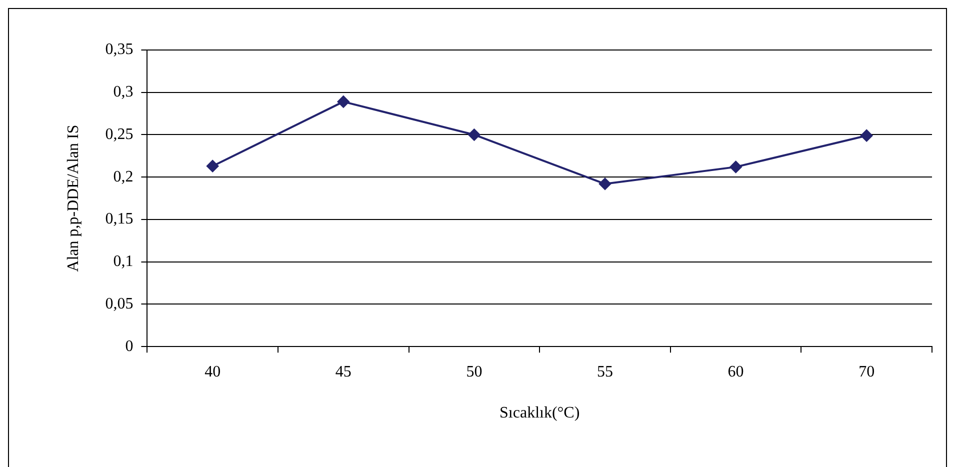 This screenshot has width=956, height=467. I want to click on x-tick-label: 40, so click(212, 371).